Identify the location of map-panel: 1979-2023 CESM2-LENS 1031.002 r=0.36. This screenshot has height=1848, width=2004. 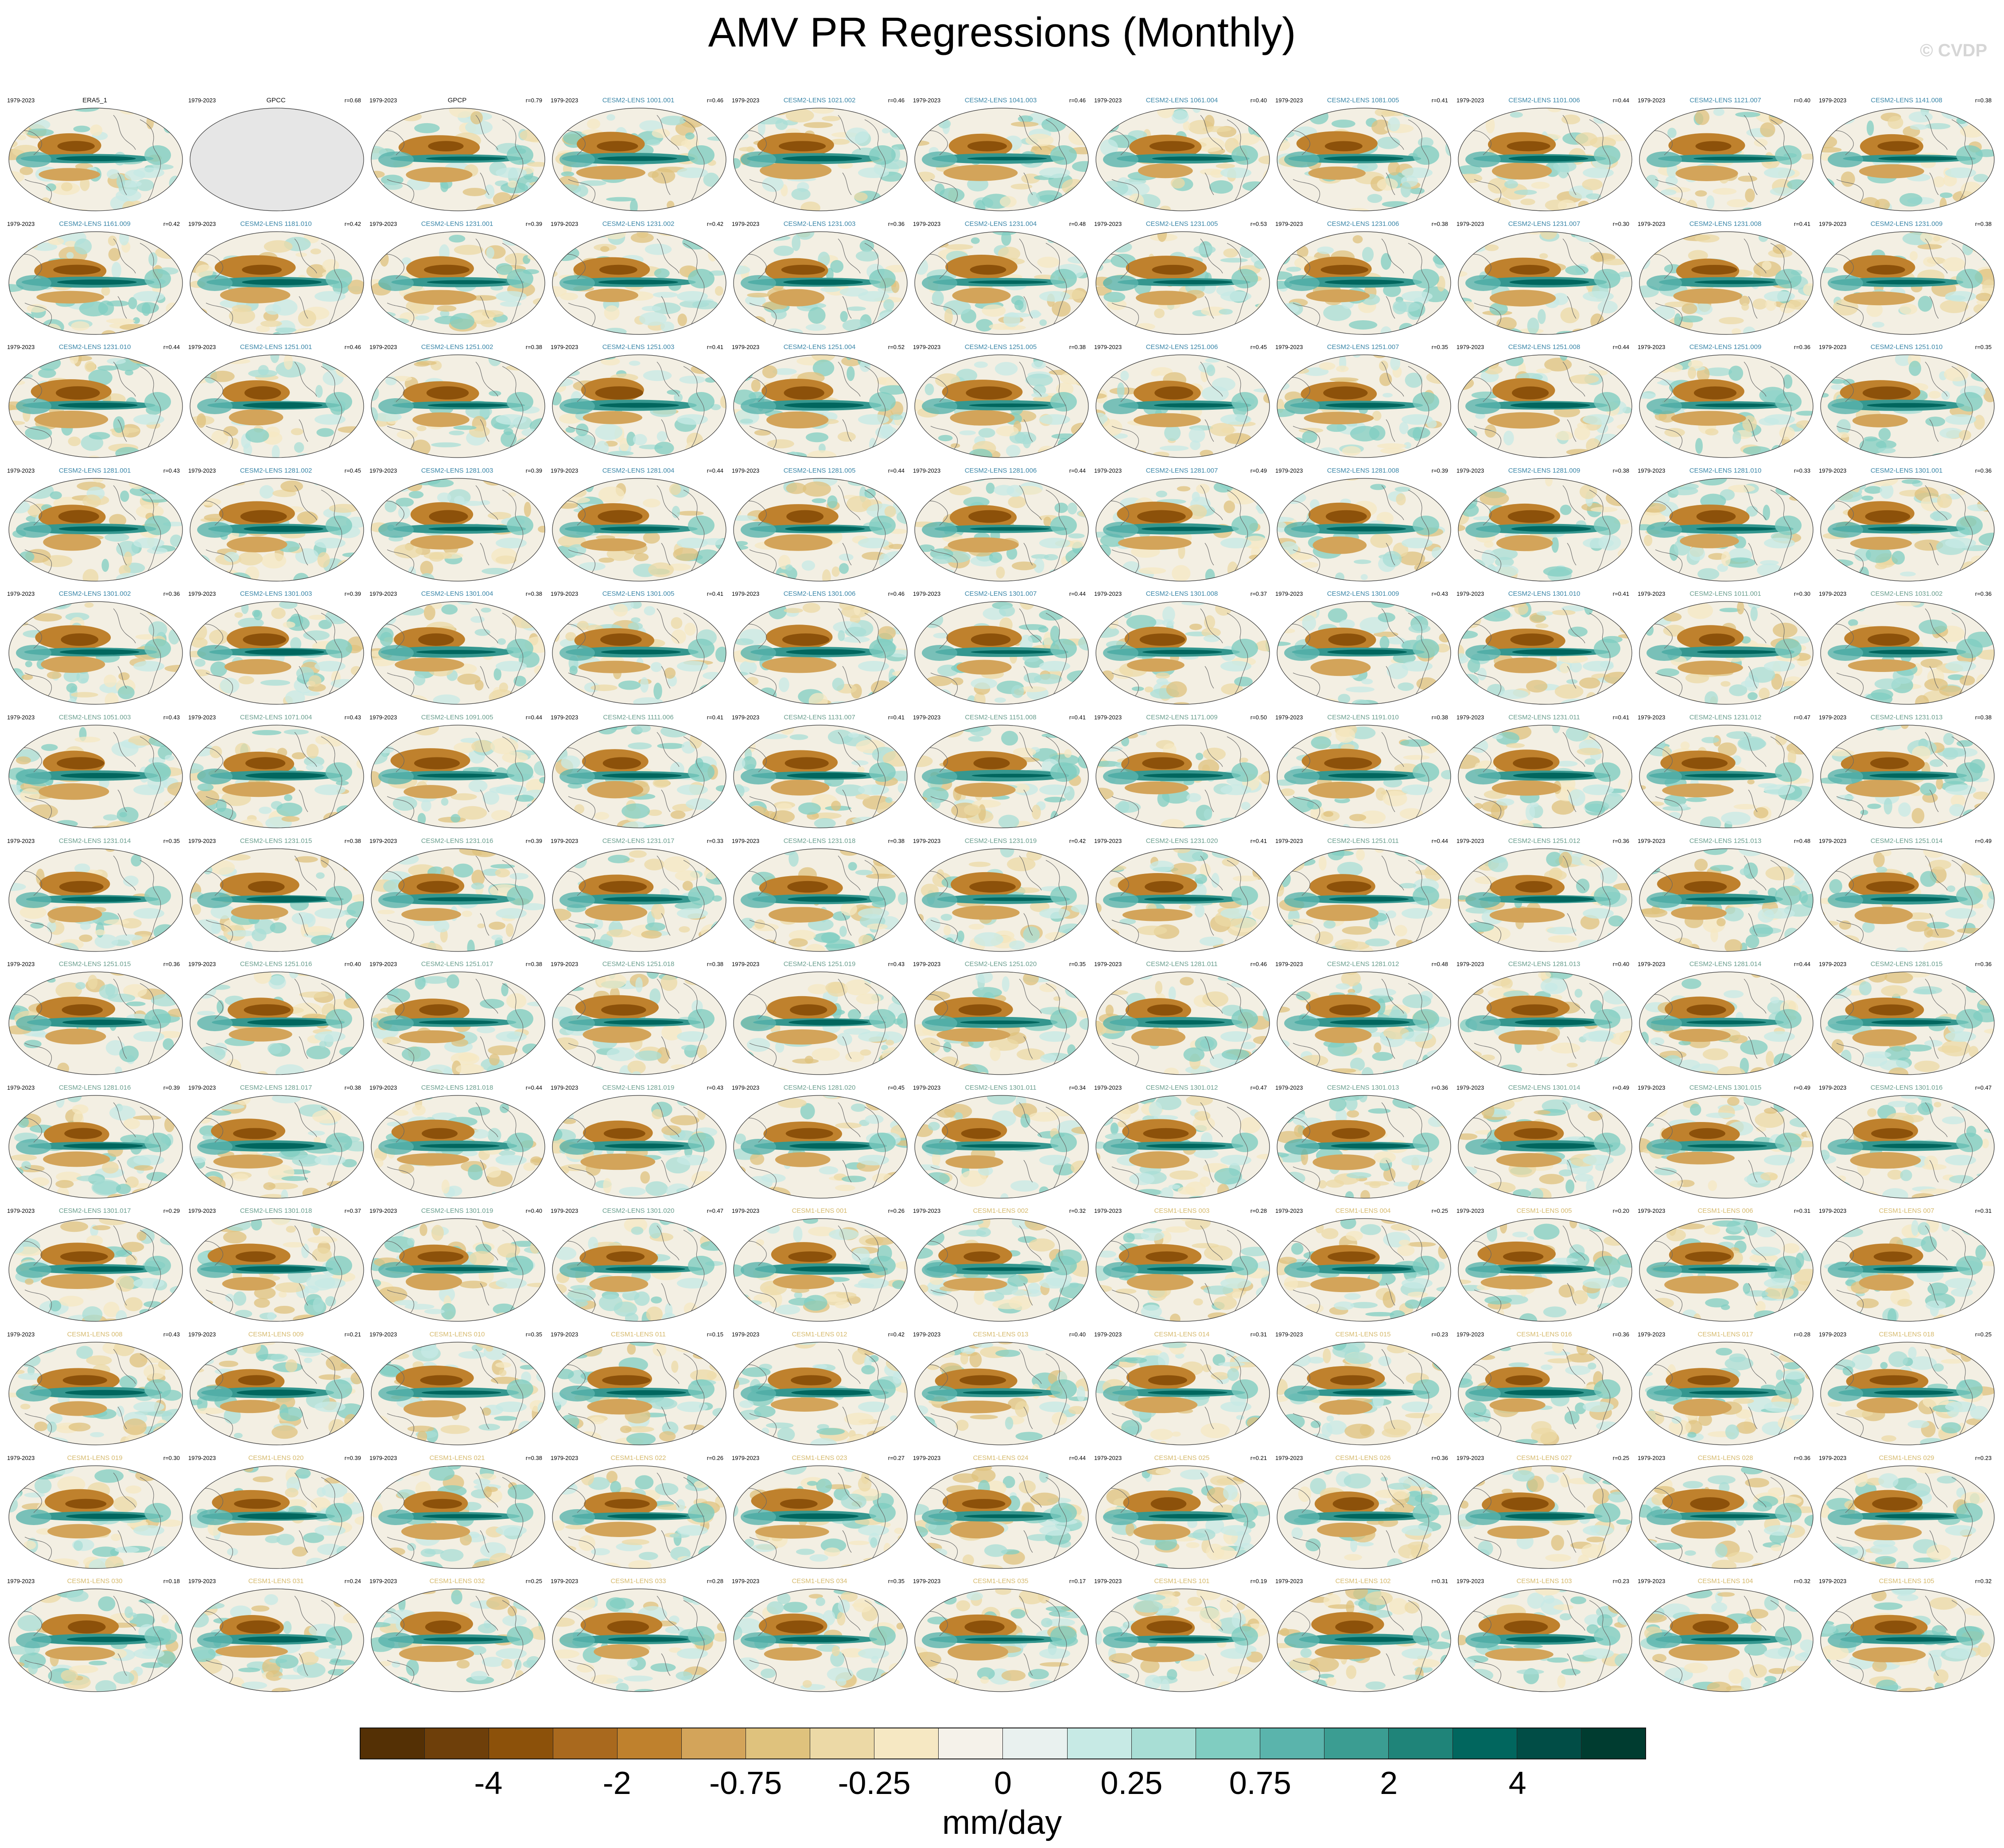
(1908, 649).